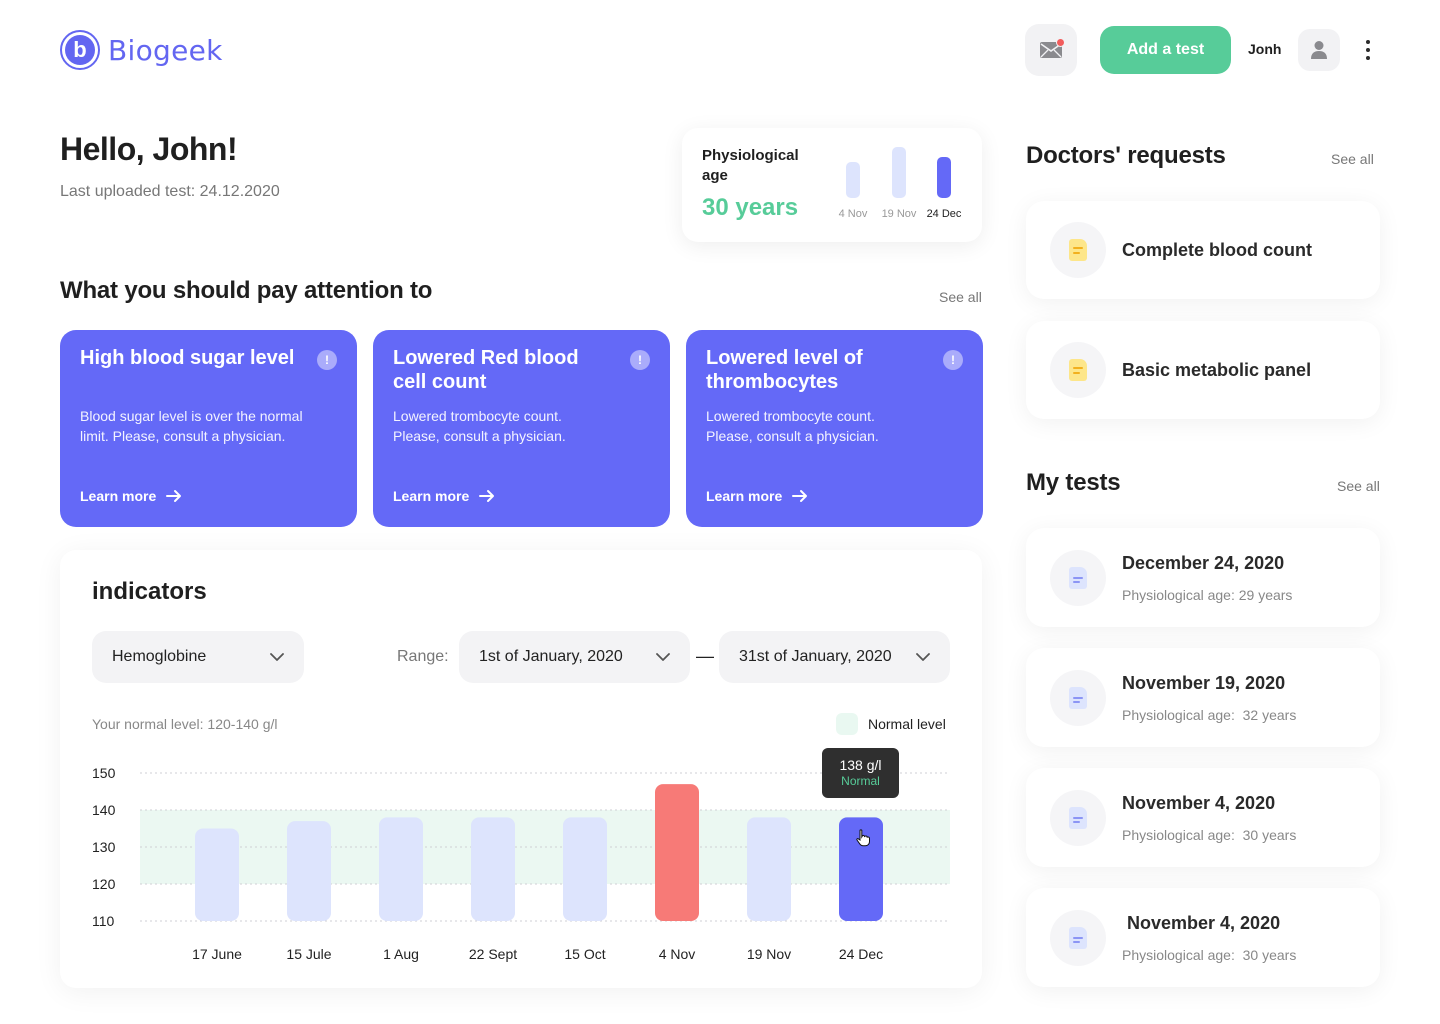 The image size is (1440, 1024). I want to click on request-label: Complete blood count, so click(1217, 250).